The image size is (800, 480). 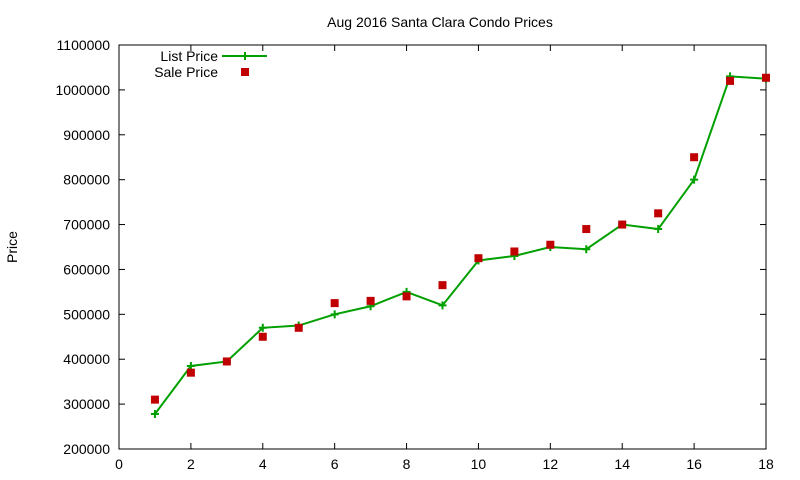 What do you see at coordinates (12, 247) in the screenshot?
I see `y-axis-label: Price` at bounding box center [12, 247].